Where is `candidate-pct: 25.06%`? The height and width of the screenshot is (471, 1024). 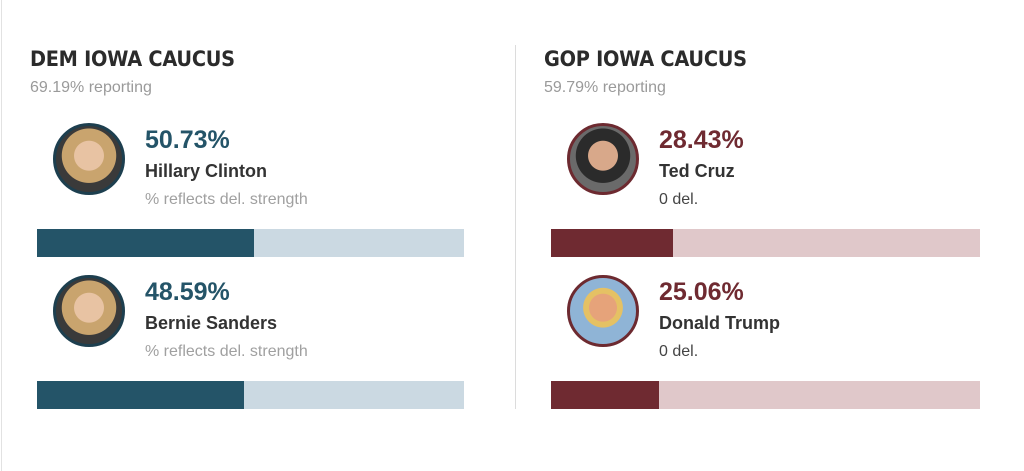 candidate-pct: 25.06% is located at coordinates (701, 292).